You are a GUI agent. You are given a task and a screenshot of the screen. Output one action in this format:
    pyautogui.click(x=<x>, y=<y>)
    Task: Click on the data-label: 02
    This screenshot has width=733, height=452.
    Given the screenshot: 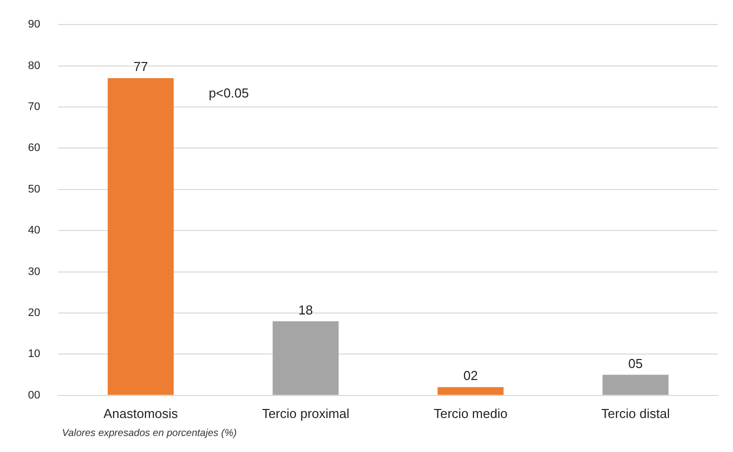 What is the action you would take?
    pyautogui.click(x=470, y=376)
    